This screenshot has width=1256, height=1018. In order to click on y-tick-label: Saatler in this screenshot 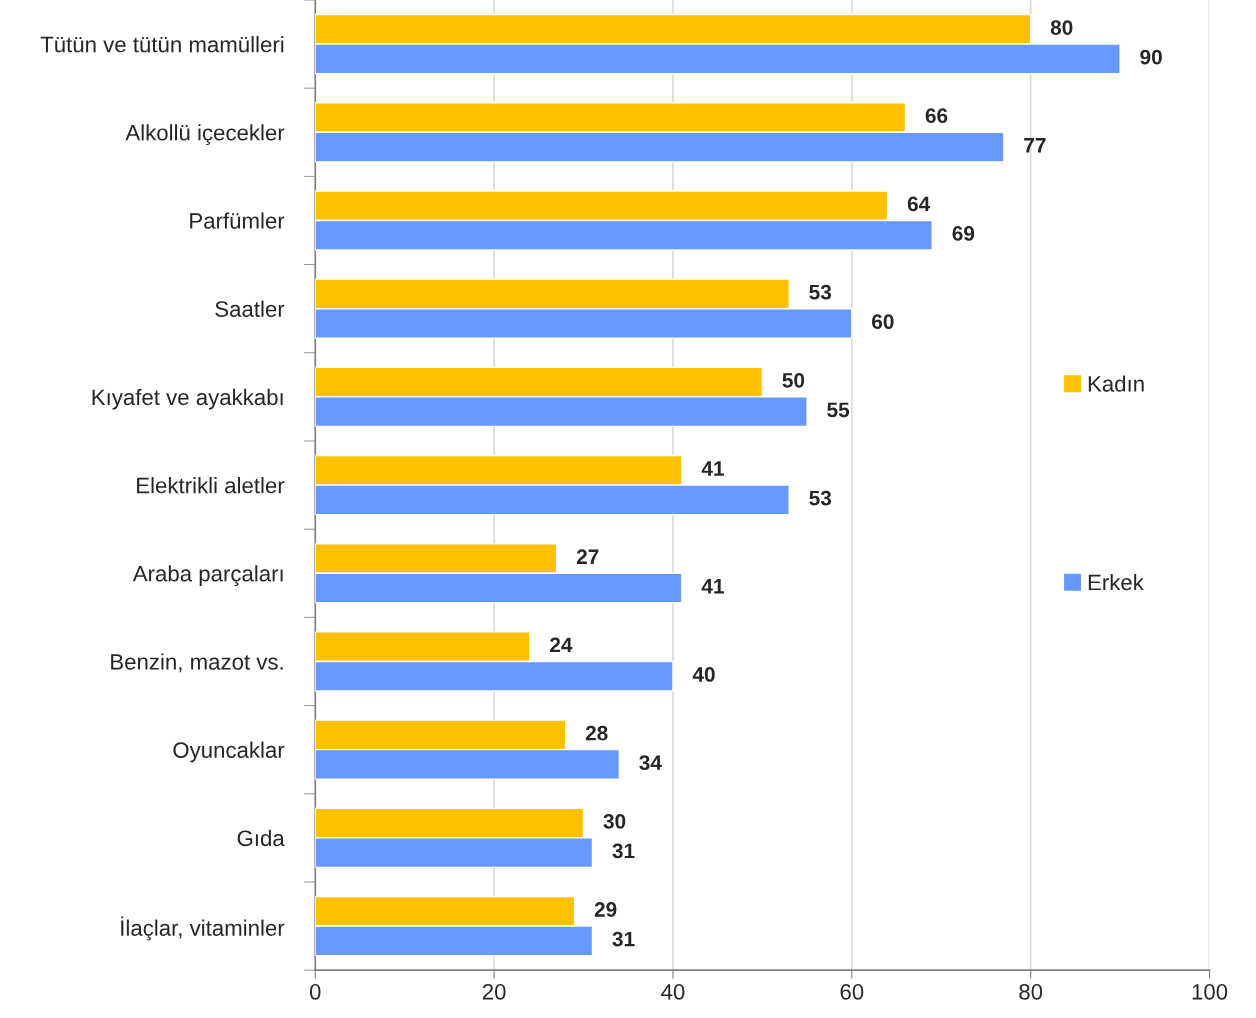, I will do `click(250, 308)`.